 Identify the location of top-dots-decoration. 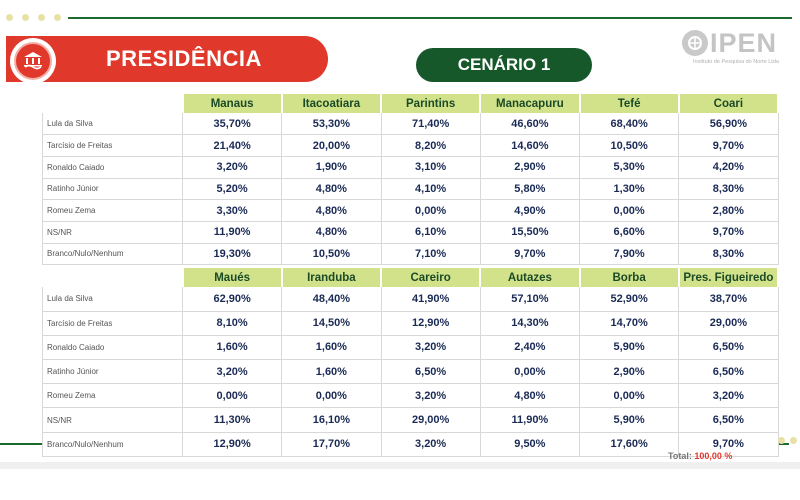
(33, 17).